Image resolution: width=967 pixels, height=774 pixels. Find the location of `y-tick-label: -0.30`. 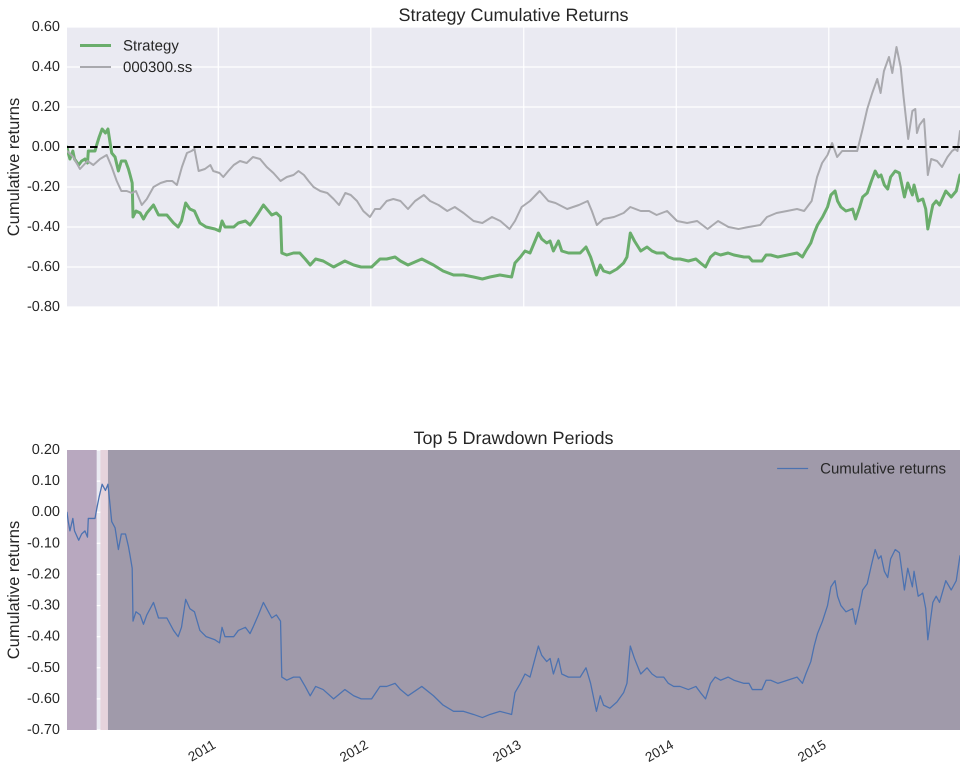

y-tick-label: -0.30 is located at coordinates (43, 606).